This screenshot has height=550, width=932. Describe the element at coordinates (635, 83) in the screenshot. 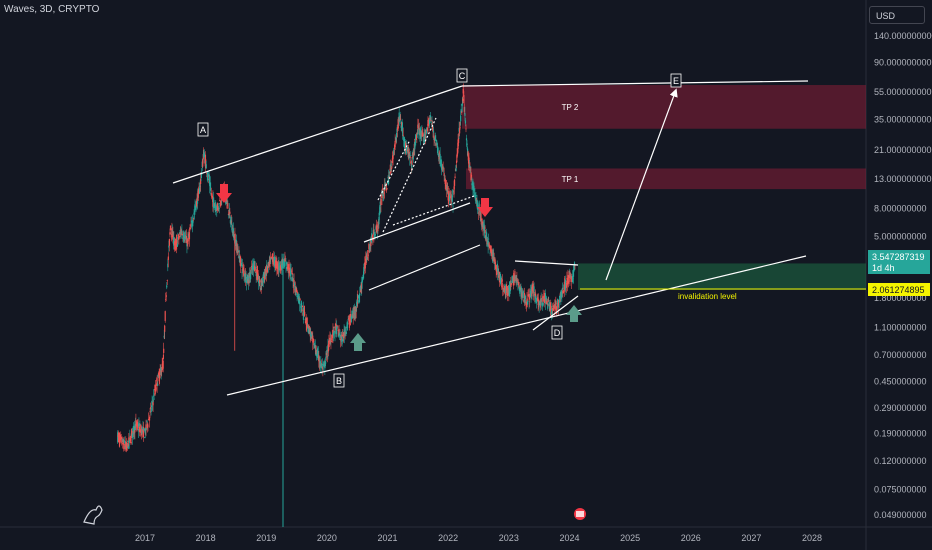

I see `top-resistance-line` at that location.